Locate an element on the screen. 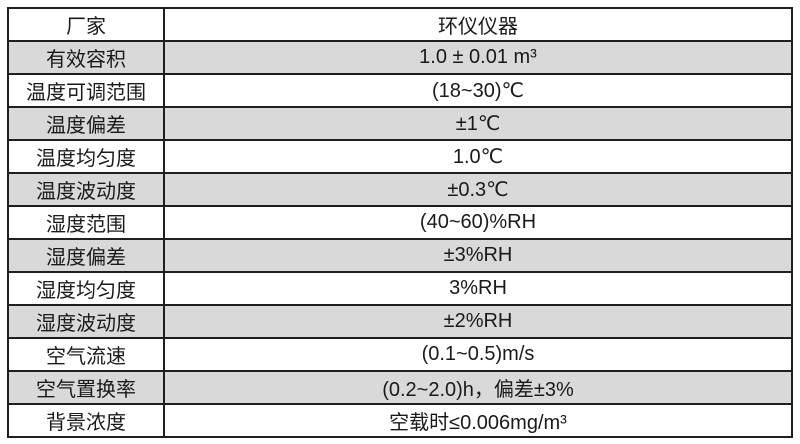 This screenshot has height=444, width=800. table-row: 厂家 环仪仪器 is located at coordinates (400, 24).